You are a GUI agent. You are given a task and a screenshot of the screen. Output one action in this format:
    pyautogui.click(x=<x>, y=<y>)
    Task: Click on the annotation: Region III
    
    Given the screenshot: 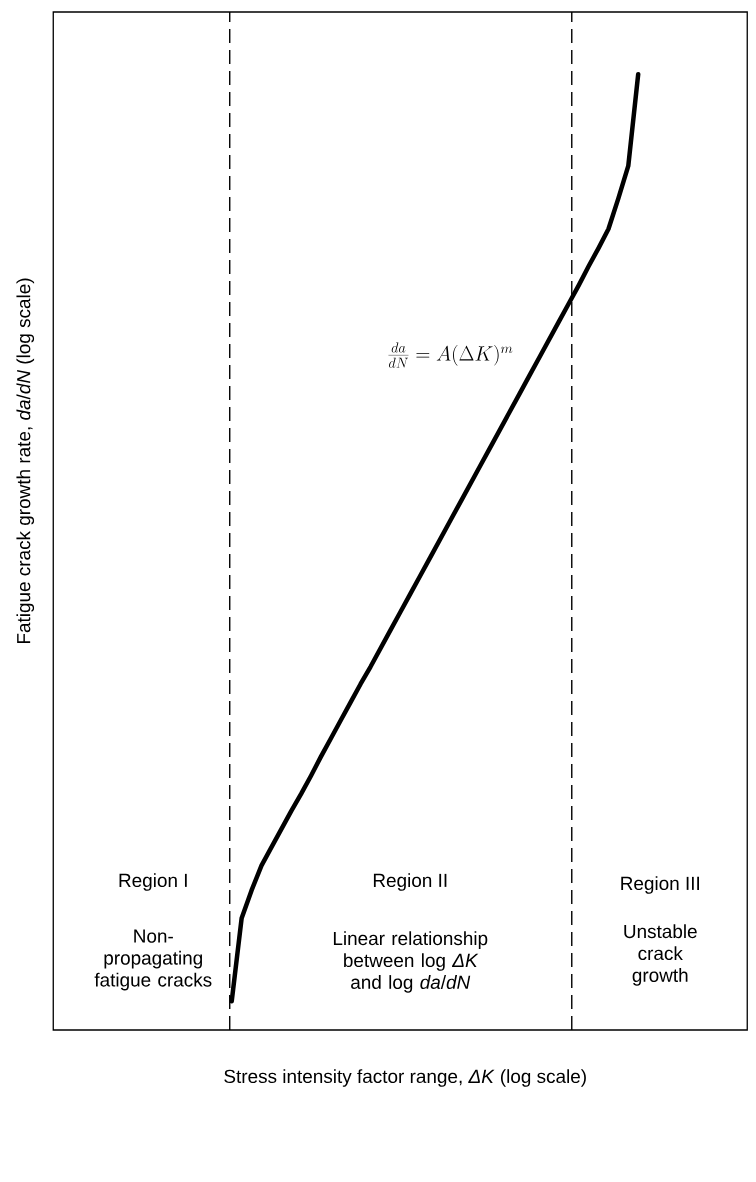 What is the action you would take?
    pyautogui.click(x=660, y=885)
    